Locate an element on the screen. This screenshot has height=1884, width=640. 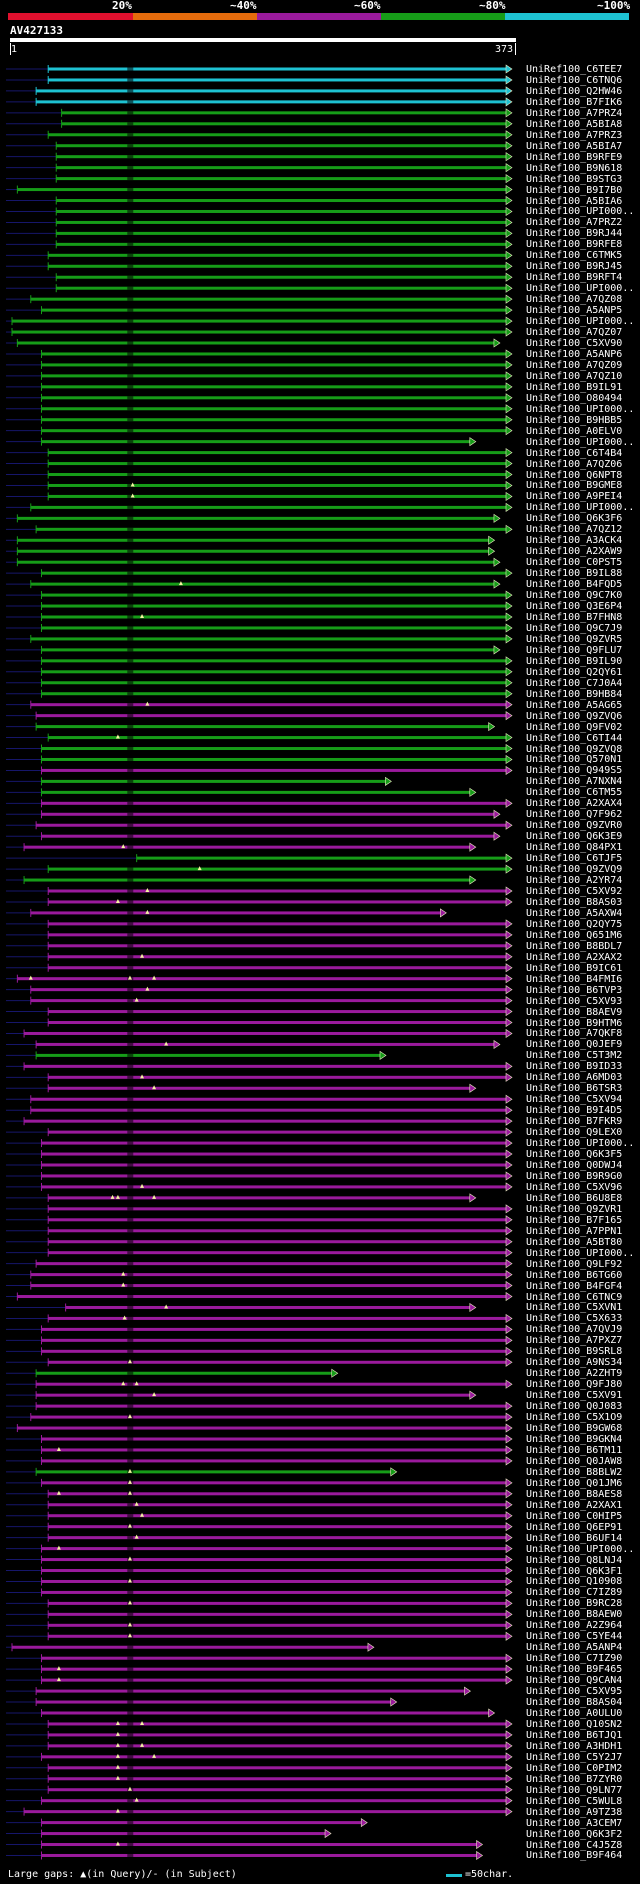
hit-label: UniRef100_B7FKR9 is located at coordinates (574, 1122).